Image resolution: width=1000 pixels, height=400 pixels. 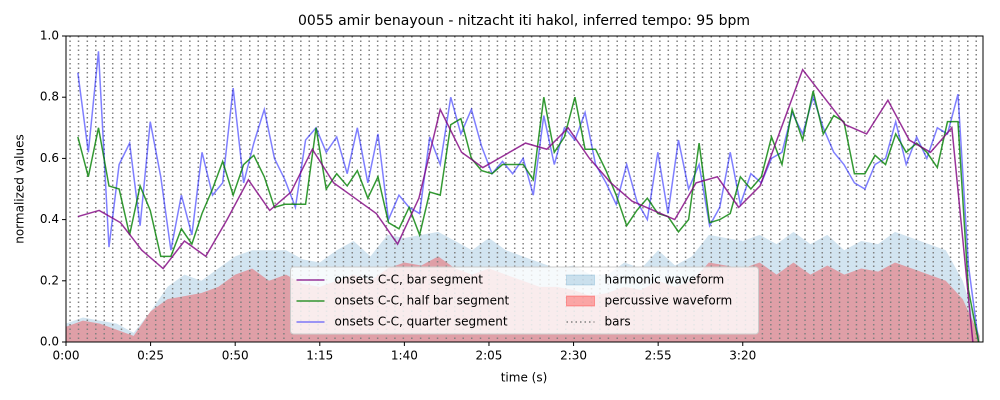 What do you see at coordinates (319, 356) in the screenshot?
I see `x-tick-label: 1:15` at bounding box center [319, 356].